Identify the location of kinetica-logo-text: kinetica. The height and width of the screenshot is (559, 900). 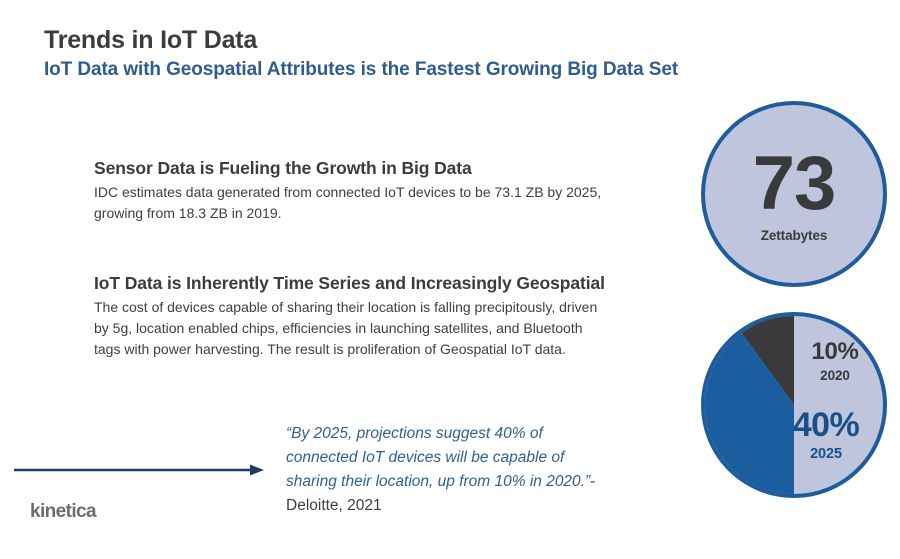
(63, 511).